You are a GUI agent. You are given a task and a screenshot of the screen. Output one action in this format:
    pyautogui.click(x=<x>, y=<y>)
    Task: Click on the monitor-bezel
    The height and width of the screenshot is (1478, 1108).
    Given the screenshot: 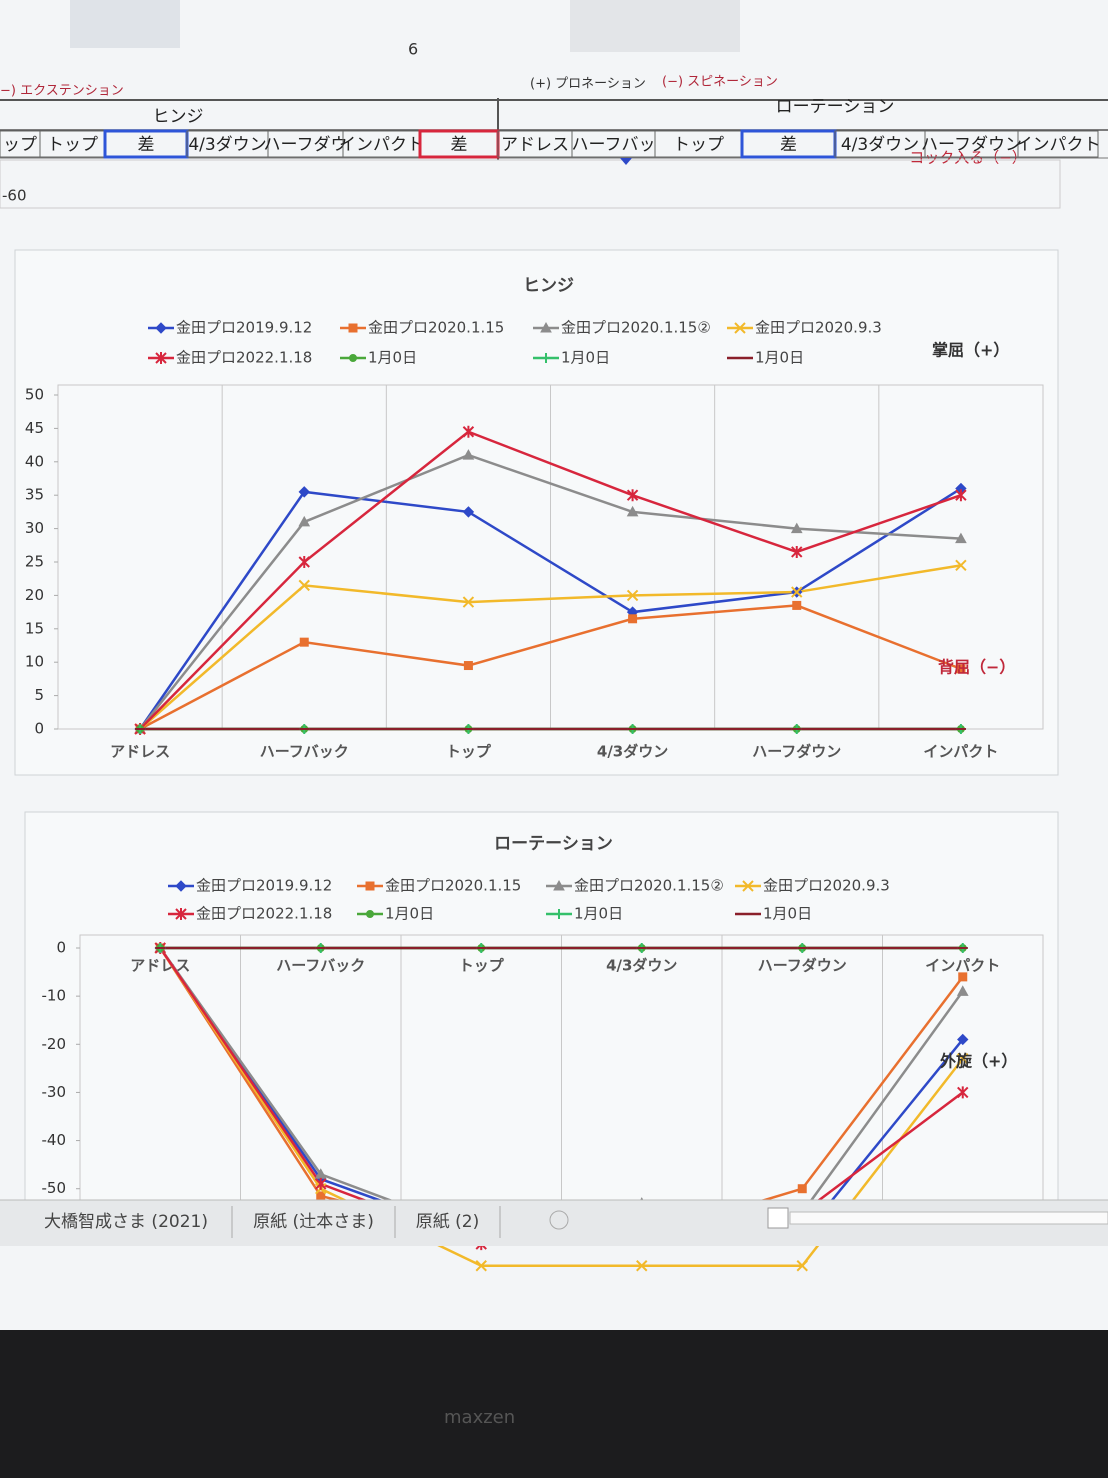 What is the action you would take?
    pyautogui.click(x=554, y=1404)
    